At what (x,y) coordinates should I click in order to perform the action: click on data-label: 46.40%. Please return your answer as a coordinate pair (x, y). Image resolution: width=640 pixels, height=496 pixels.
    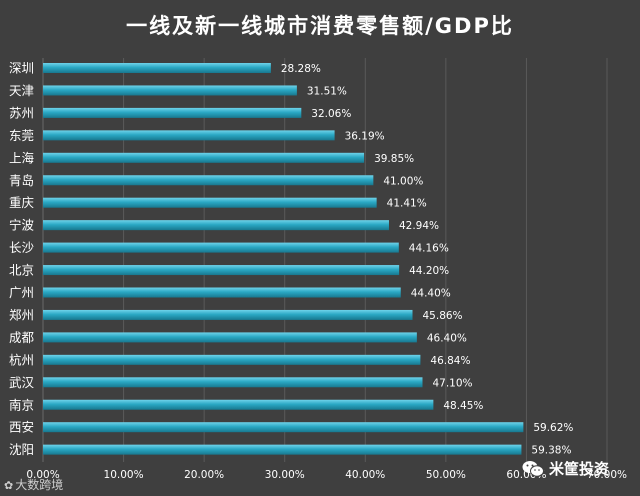
    Looking at the image, I should click on (447, 338).